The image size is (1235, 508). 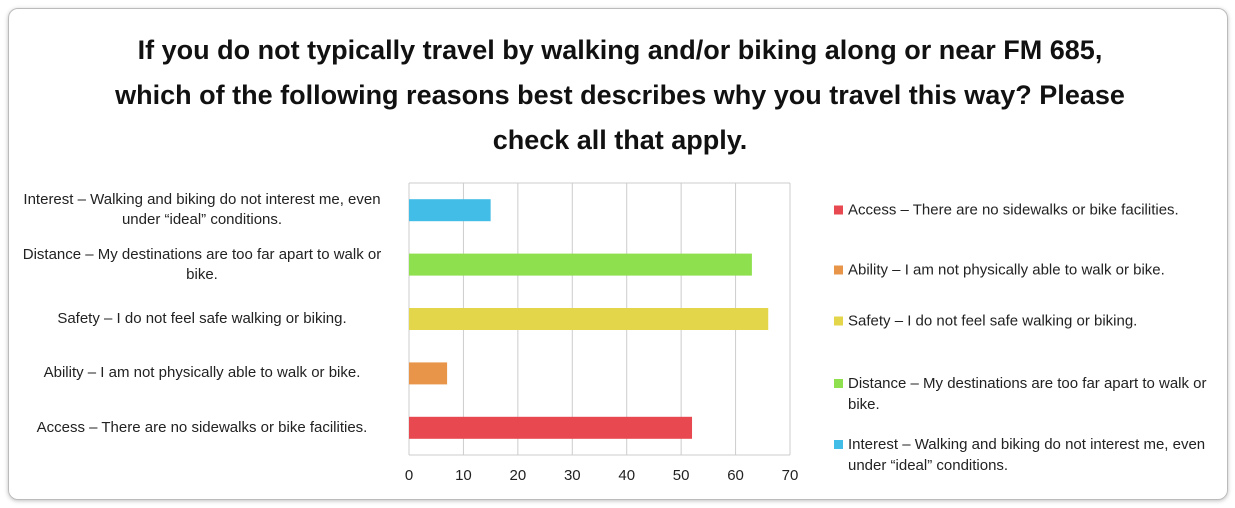 I want to click on x-tick-label: 10, so click(x=463, y=475).